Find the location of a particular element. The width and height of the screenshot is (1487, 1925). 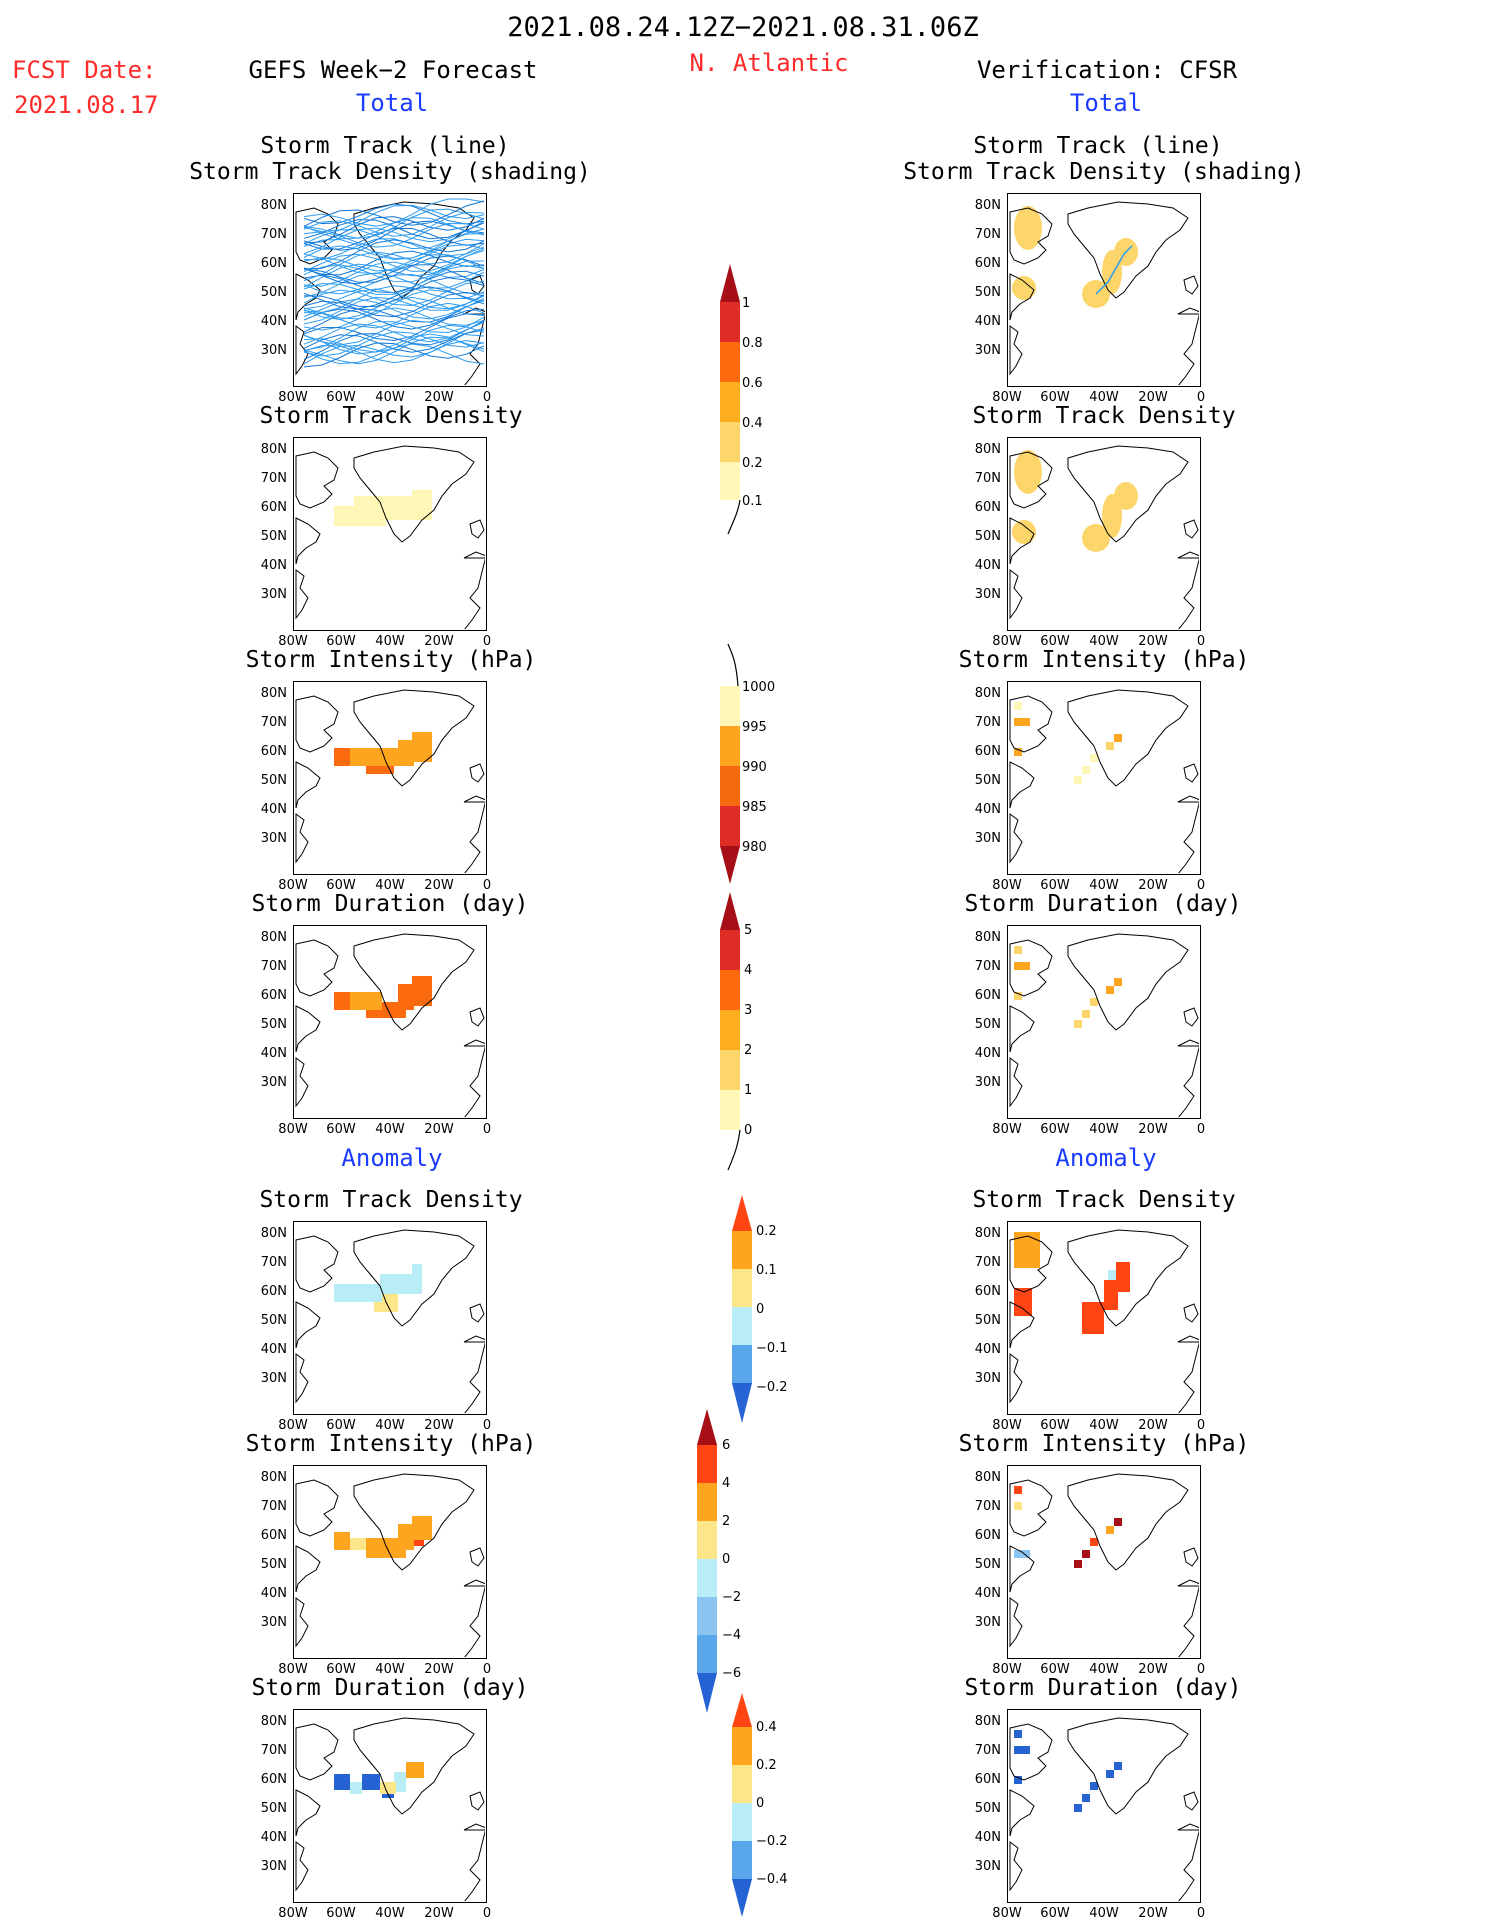

map-panel-gefs-anom-density is located at coordinates (390, 1318).